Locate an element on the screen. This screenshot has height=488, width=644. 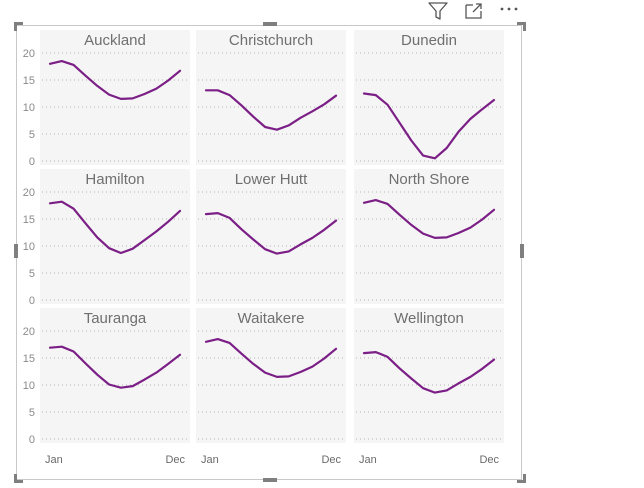
resize-handle-bottom-left is located at coordinates (18, 478).